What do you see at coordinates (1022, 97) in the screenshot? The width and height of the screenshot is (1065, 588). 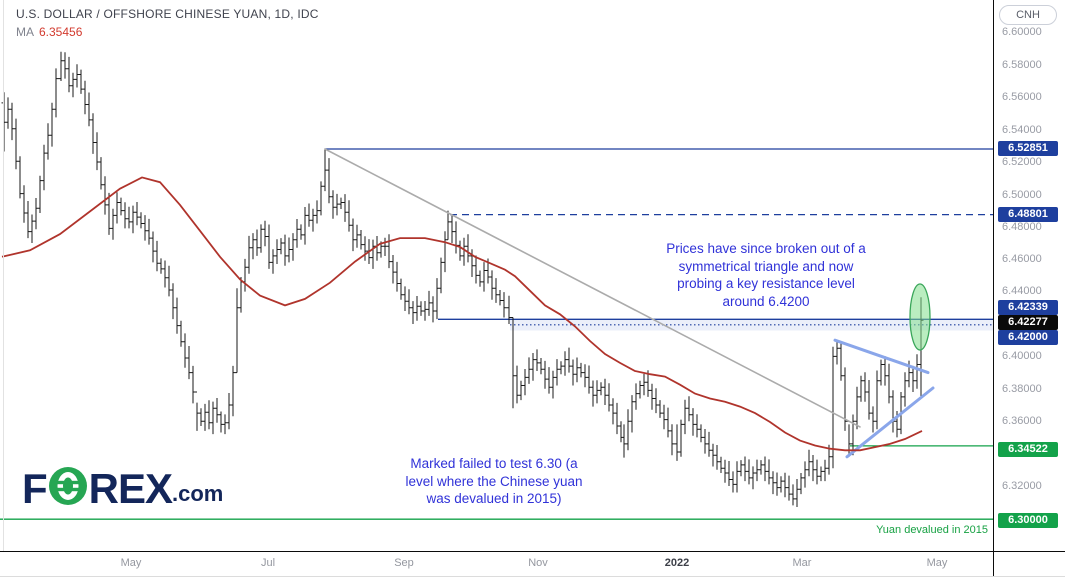 I see `price-tick-6.56000: 6.56000` at bounding box center [1022, 97].